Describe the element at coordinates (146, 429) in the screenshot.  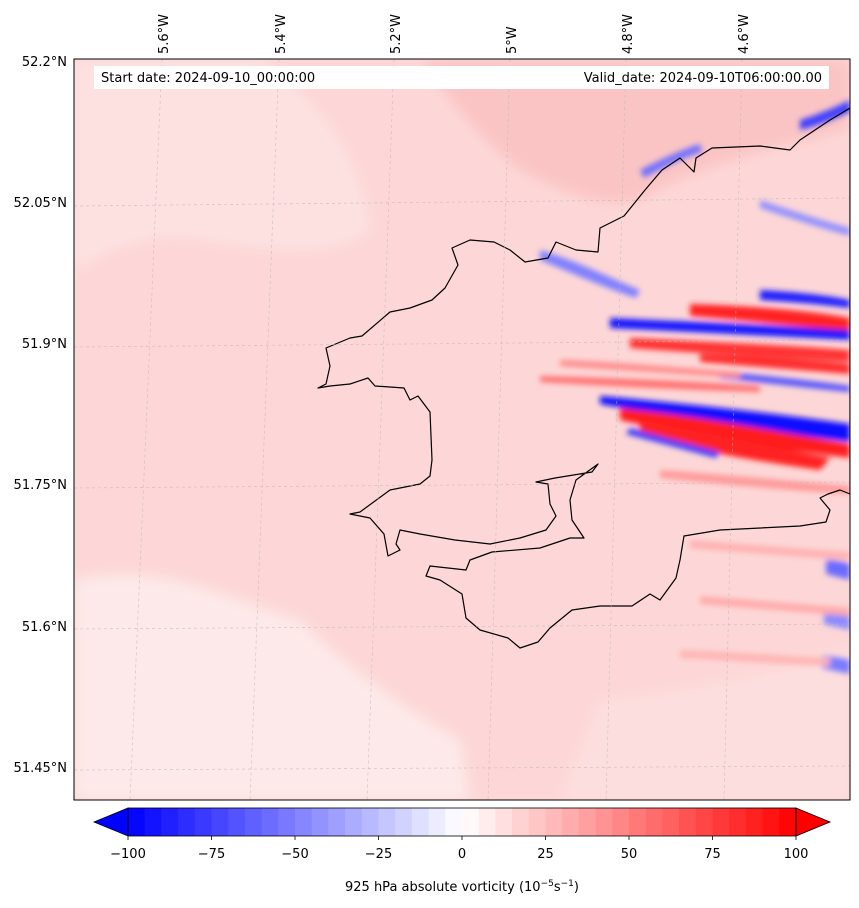
I see `meridian-line` at that location.